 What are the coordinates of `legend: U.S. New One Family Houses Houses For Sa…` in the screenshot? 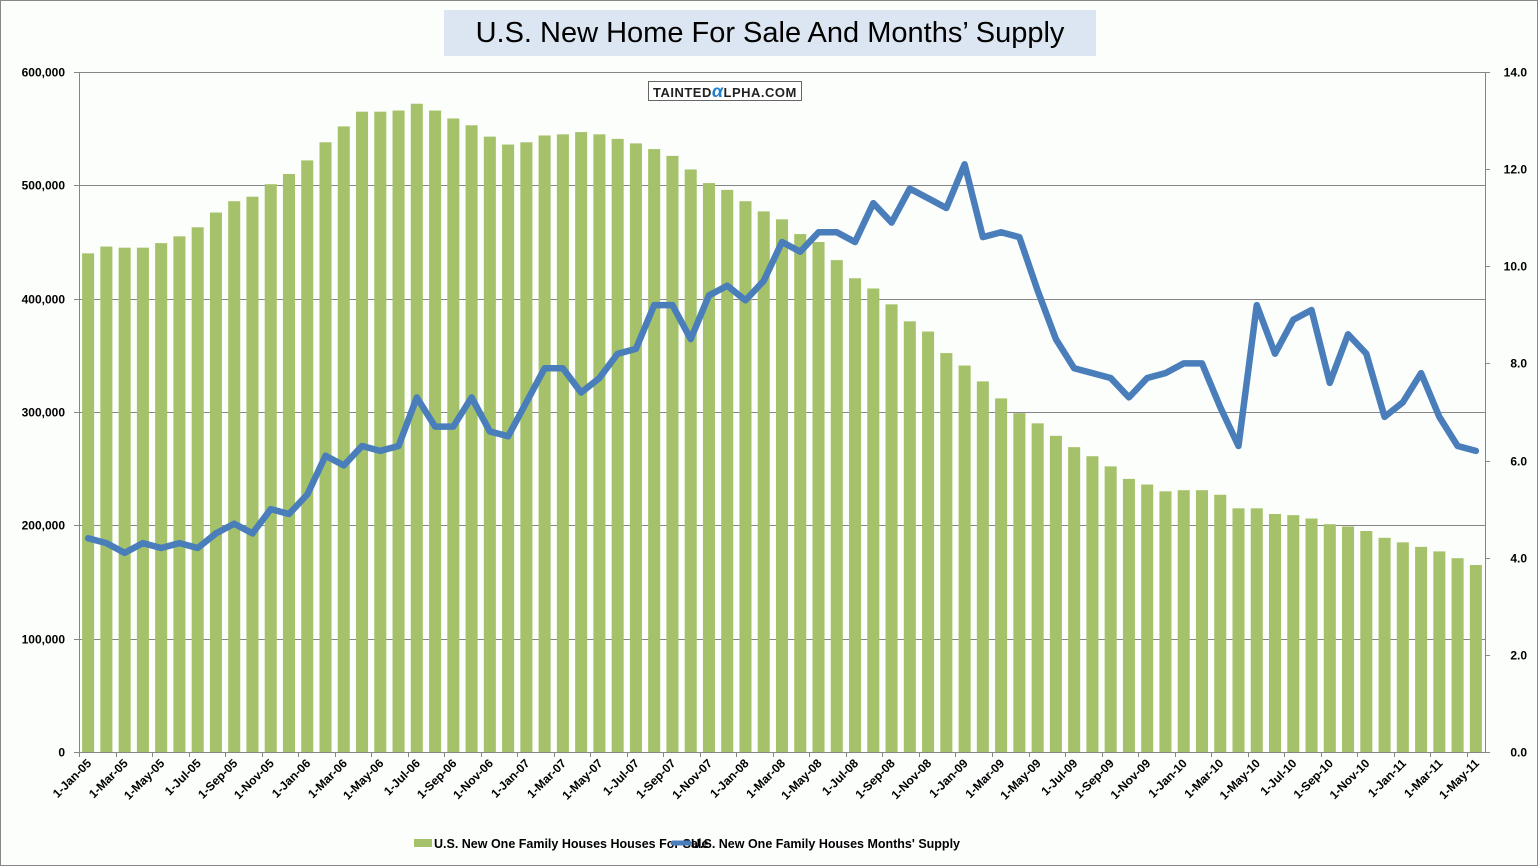 It's located at (687, 844).